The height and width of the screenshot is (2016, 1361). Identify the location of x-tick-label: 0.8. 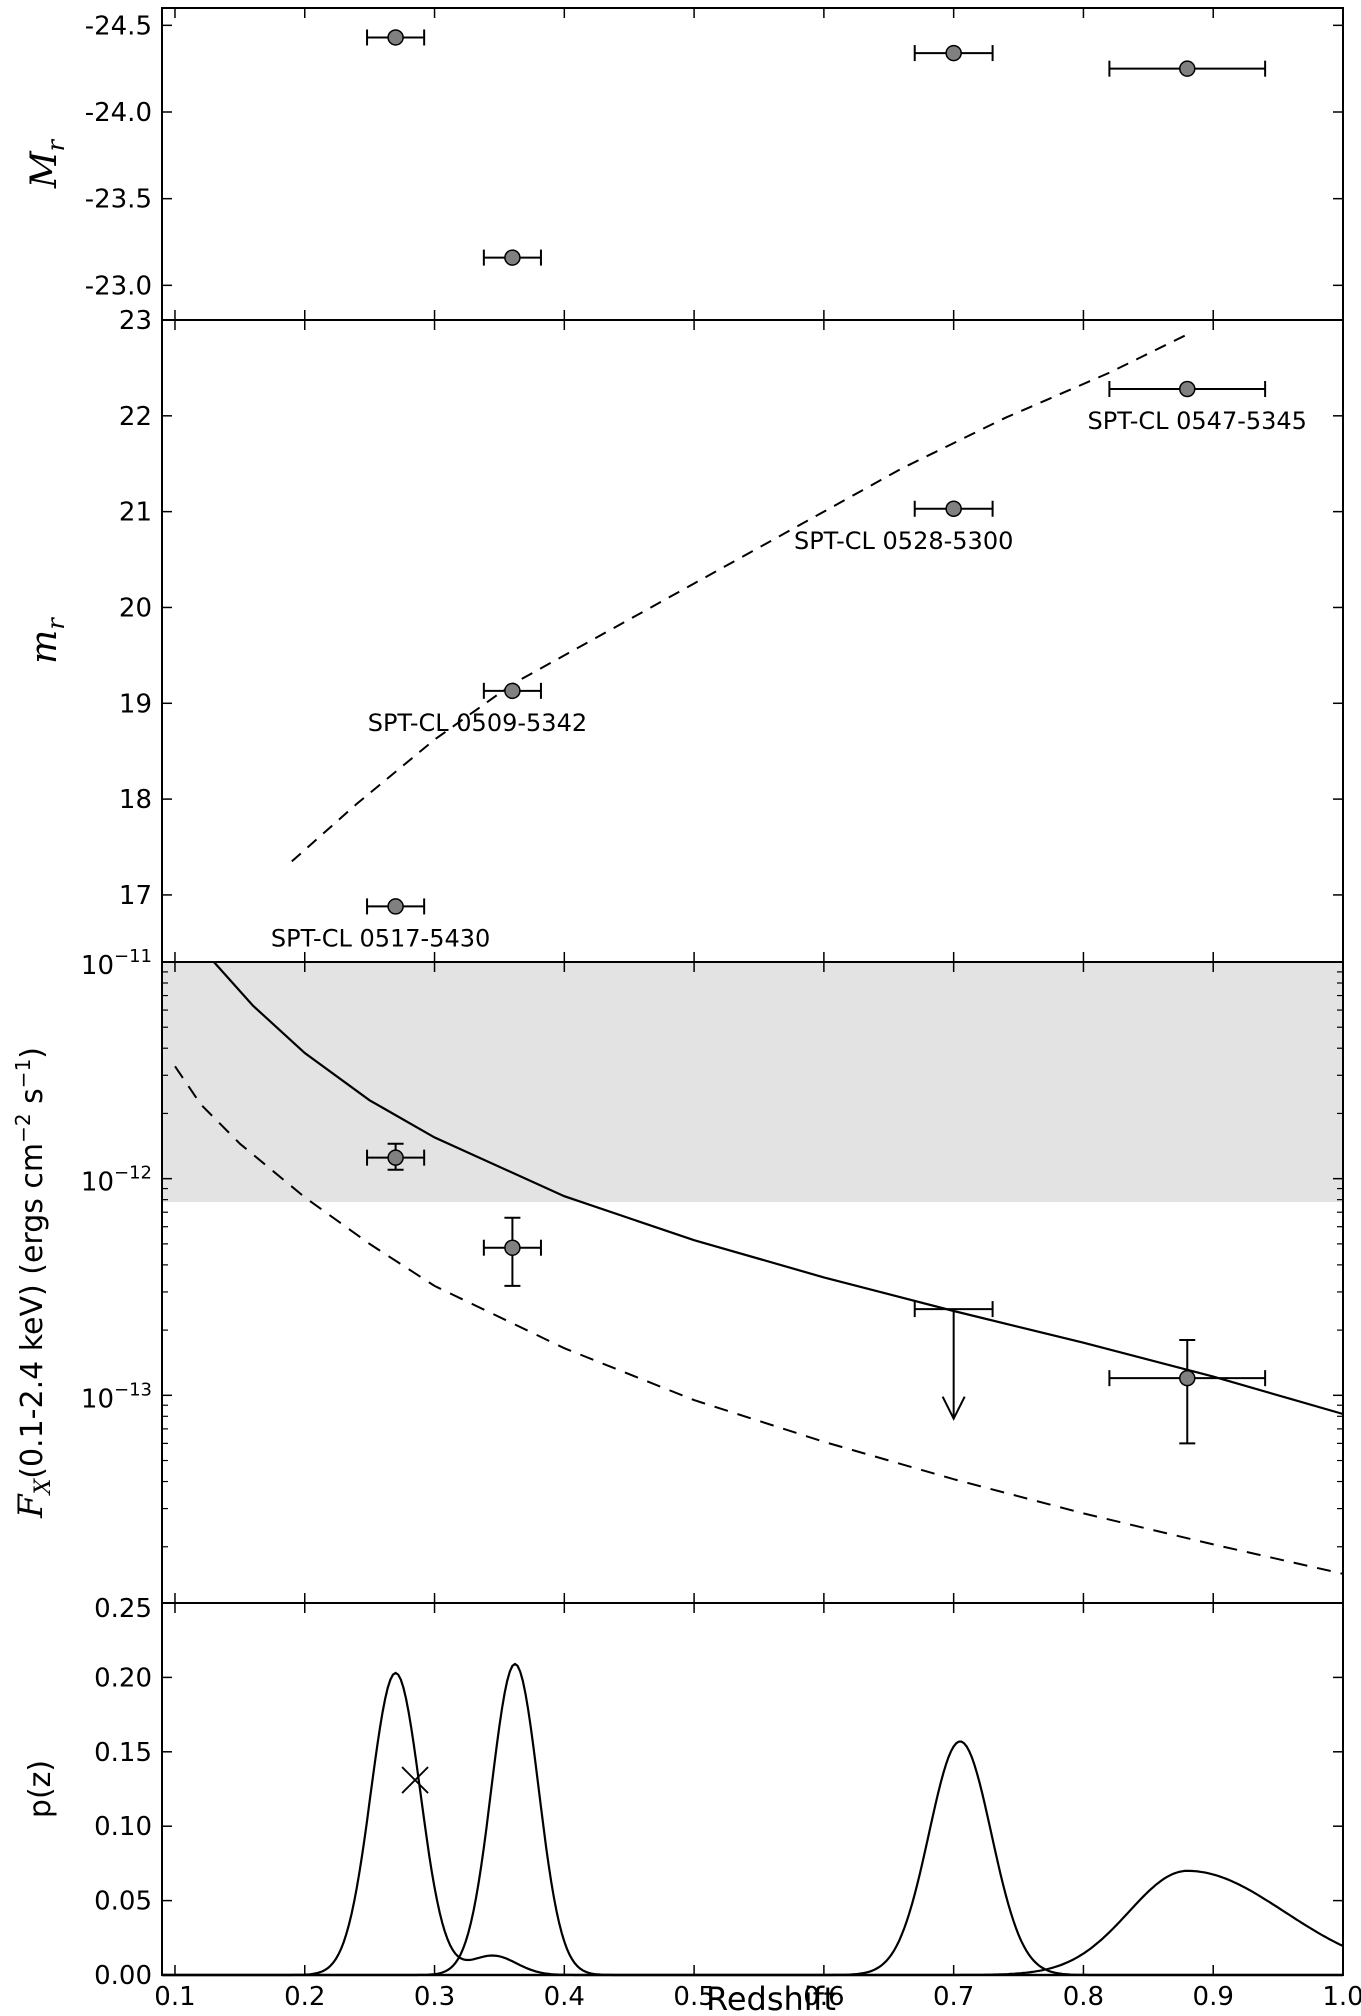
(1083, 1997).